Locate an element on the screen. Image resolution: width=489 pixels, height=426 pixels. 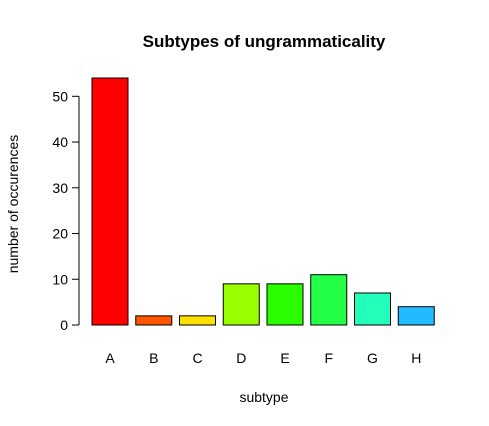
y-tick-label: 20 is located at coordinates (60, 234).